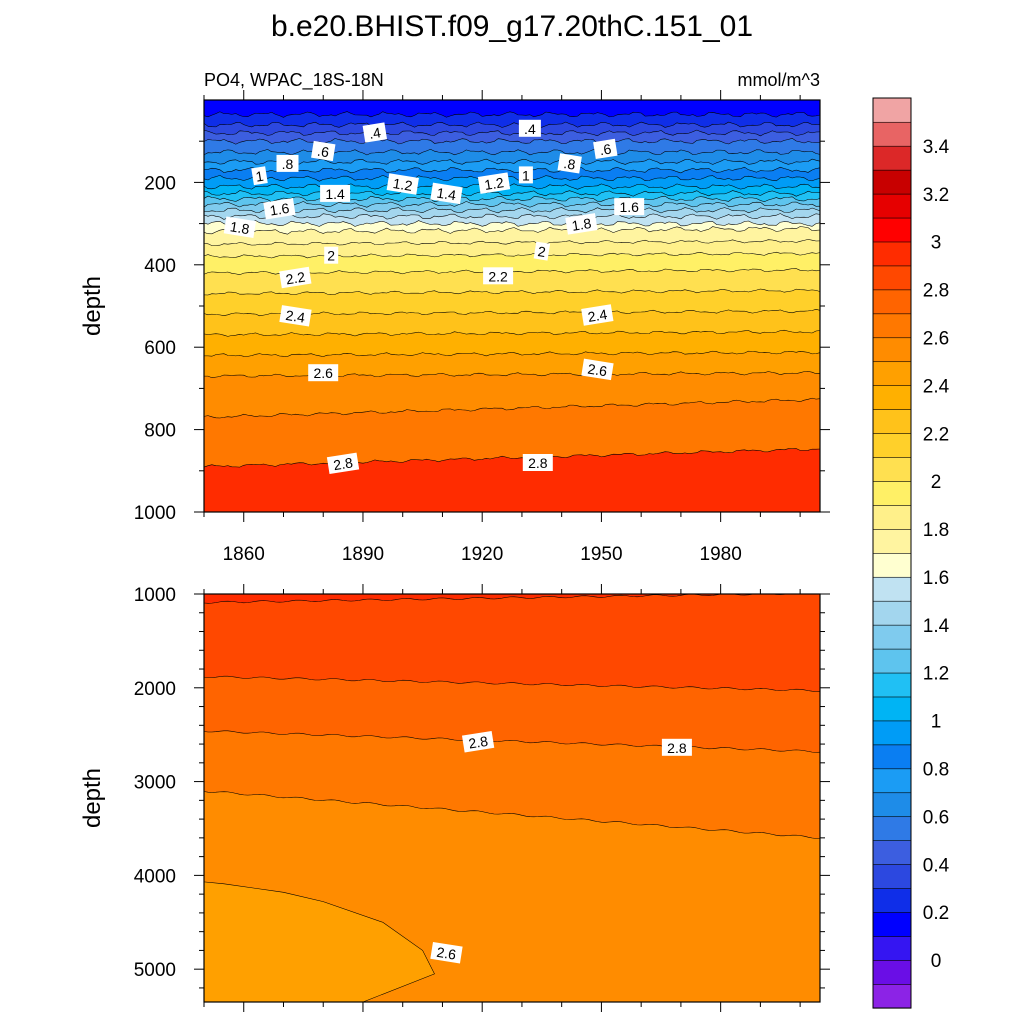 This screenshot has height=1024, width=1024. What do you see at coordinates (155, 783) in the screenshot?
I see `lower-y-tick-label: 3000` at bounding box center [155, 783].